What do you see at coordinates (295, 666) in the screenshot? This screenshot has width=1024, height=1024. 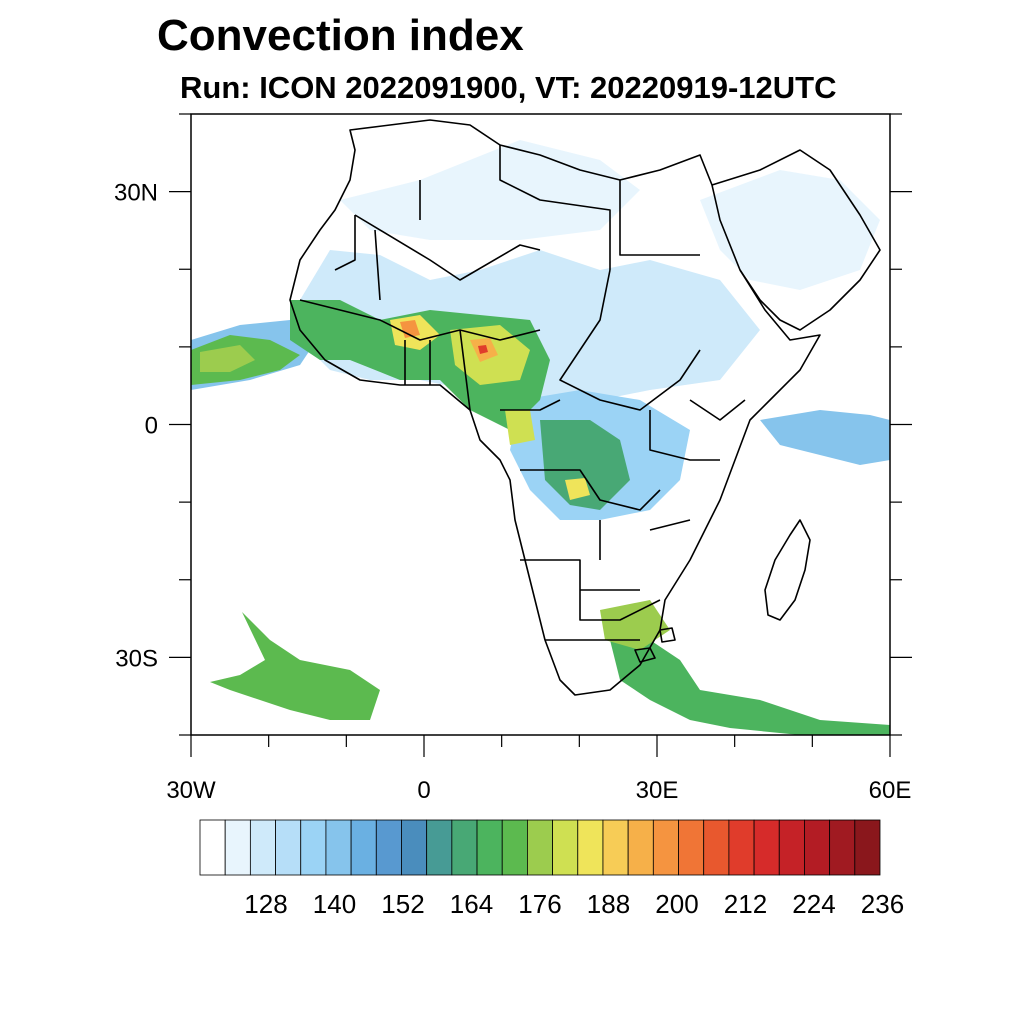 I see `field-south-atlantic` at bounding box center [295, 666].